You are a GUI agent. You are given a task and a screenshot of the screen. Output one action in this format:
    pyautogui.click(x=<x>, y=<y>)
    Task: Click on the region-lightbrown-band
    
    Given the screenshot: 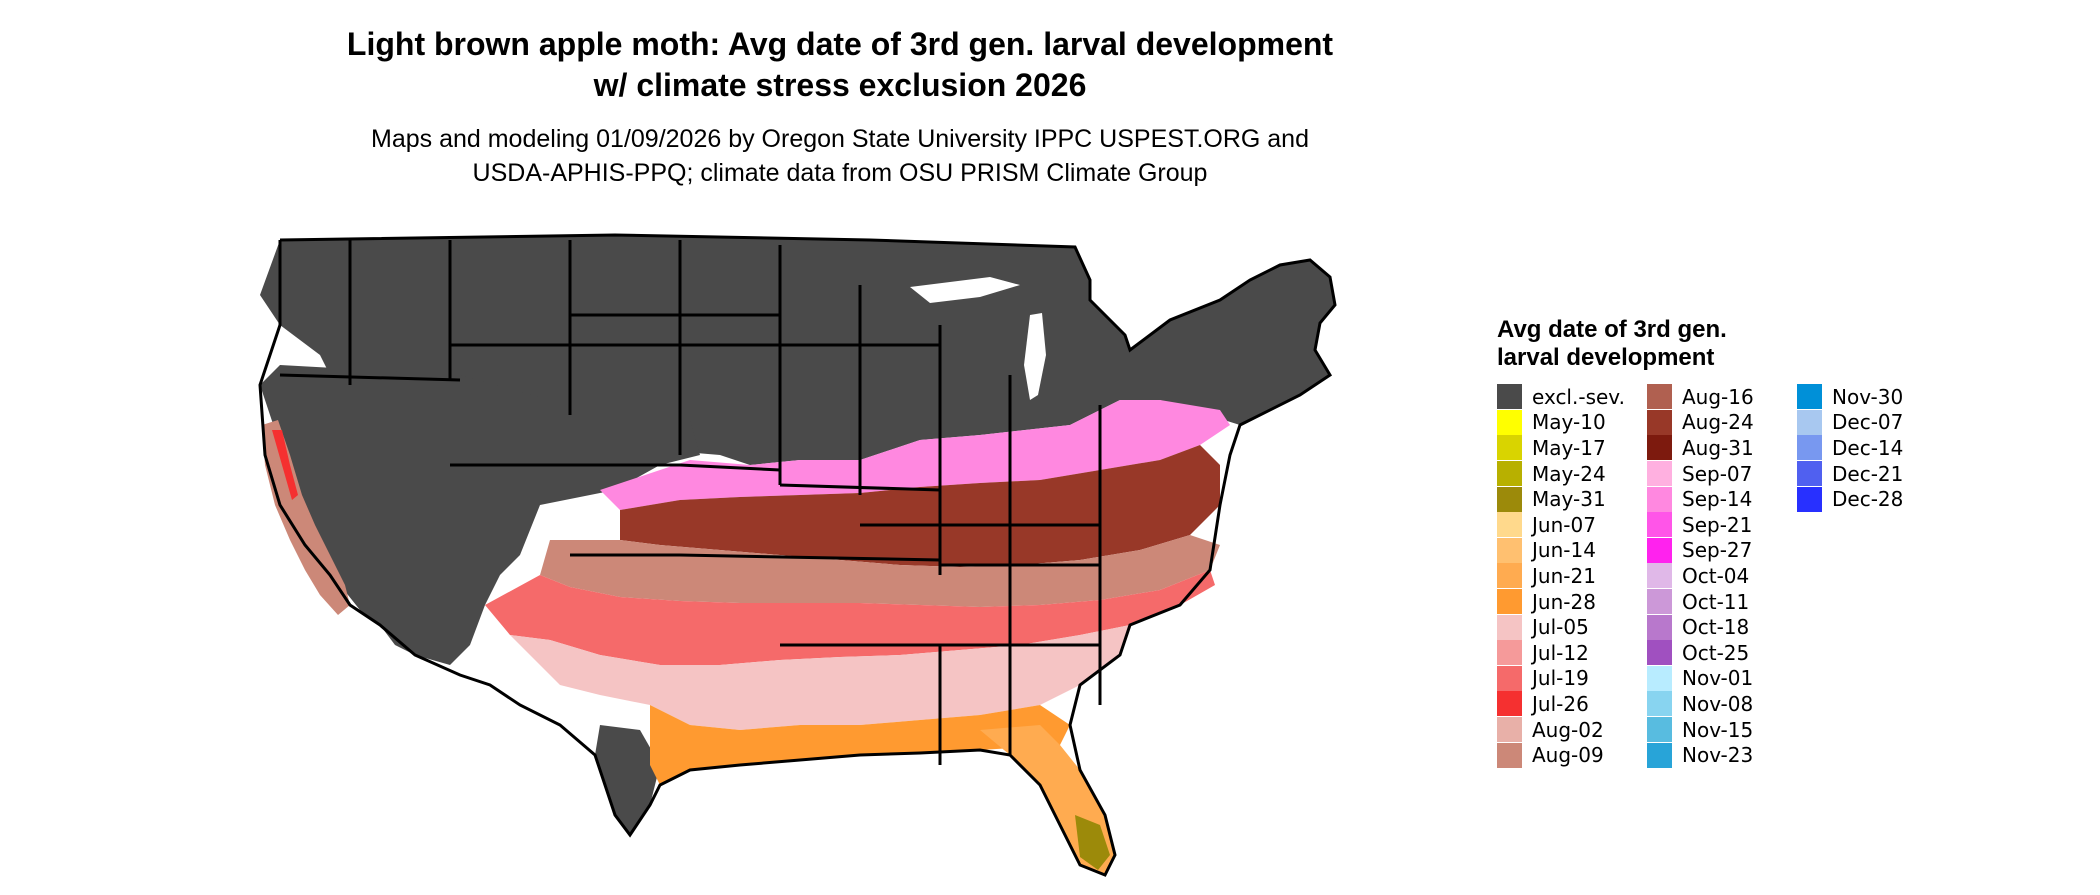 What is the action you would take?
    pyautogui.click(x=880, y=571)
    